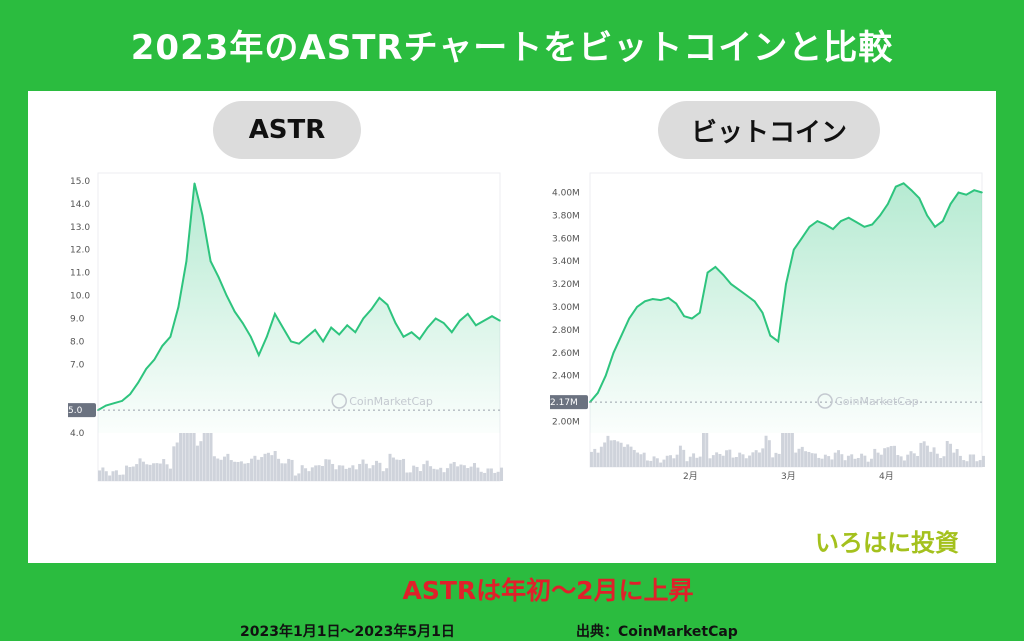  I want to click on y-tick-label: 9.0, so click(77, 319).